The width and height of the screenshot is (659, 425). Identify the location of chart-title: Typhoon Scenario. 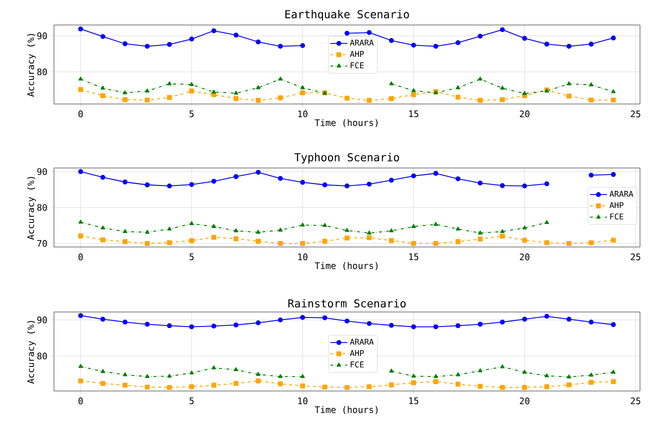
(347, 158).